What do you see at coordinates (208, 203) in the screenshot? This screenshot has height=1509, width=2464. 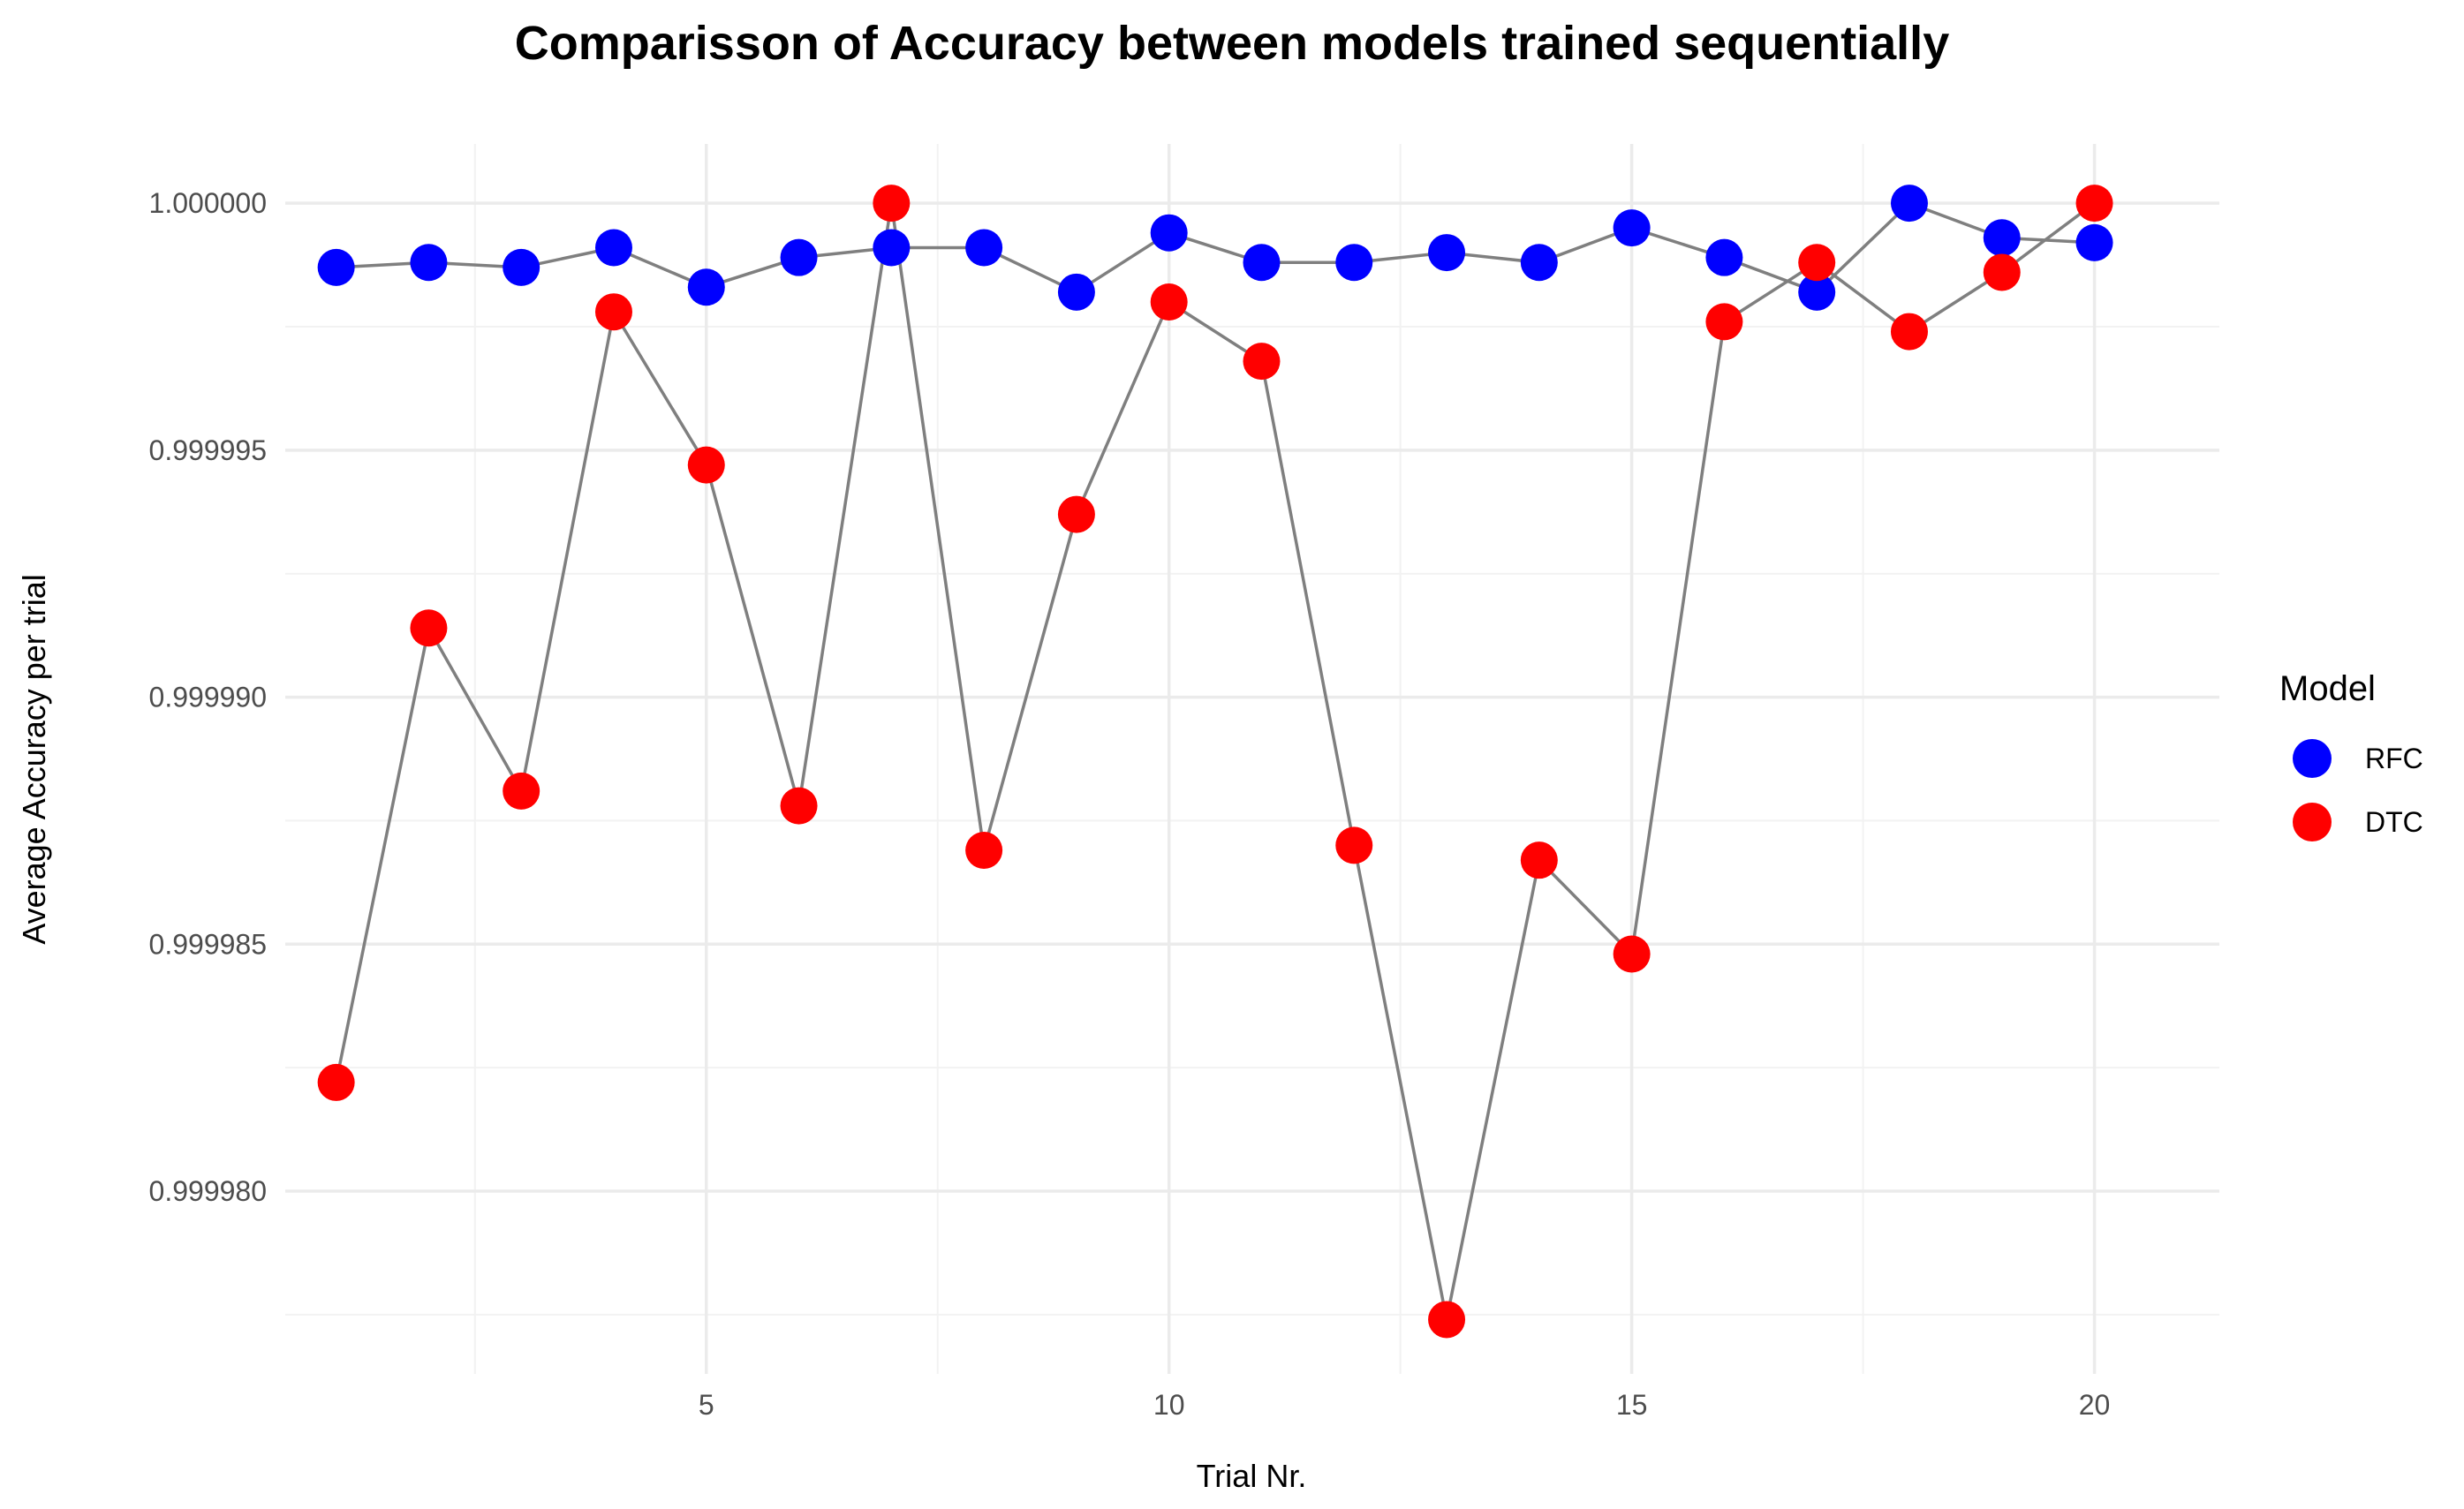 I see `y-tick-label: 1.000000` at bounding box center [208, 203].